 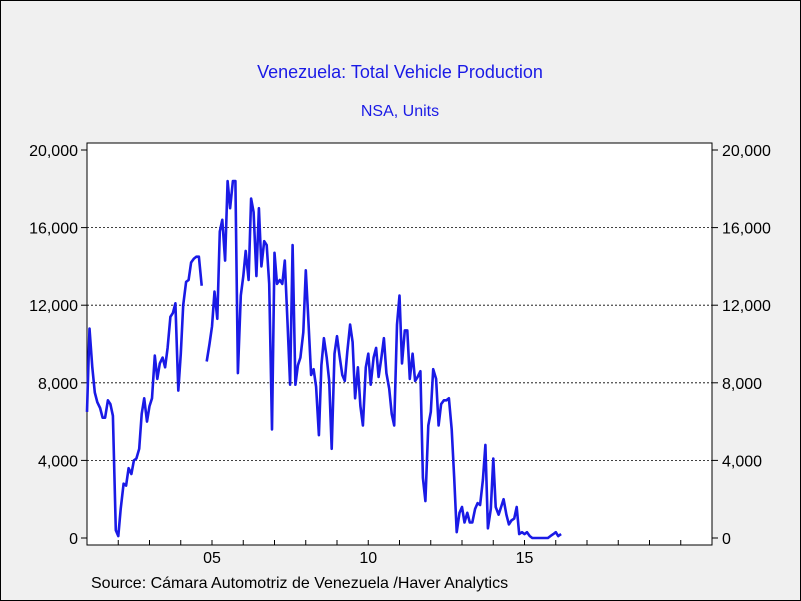 What do you see at coordinates (58, 384) in the screenshot?
I see `y-tick-label-left: 8,000` at bounding box center [58, 384].